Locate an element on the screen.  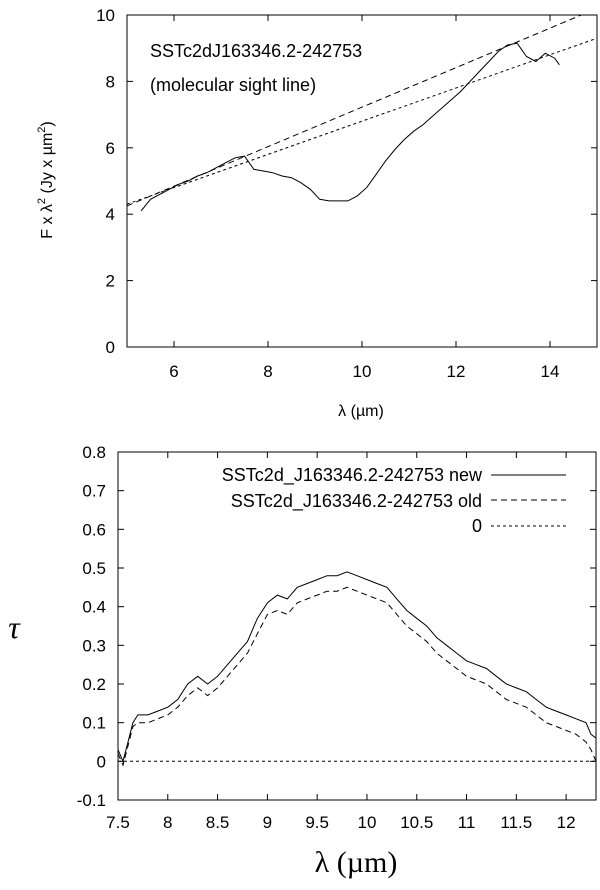
legend-label-new: SSTc2d_J163346.2-242753 new is located at coordinates (352, 475).